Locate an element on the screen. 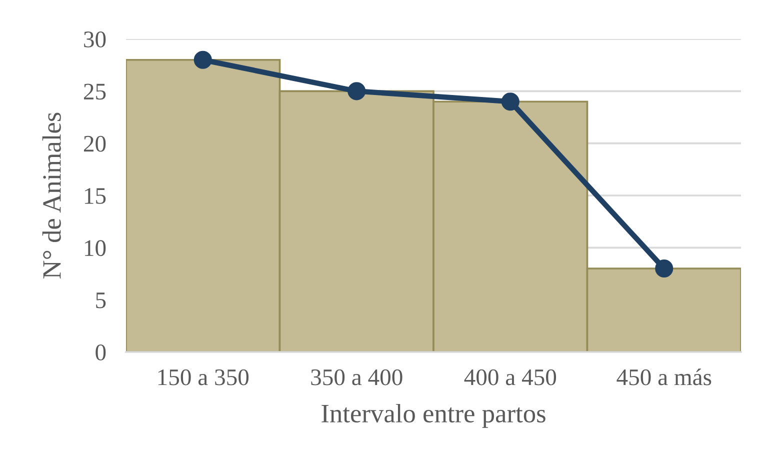 This screenshot has width=757, height=459. y-tick-label: 5 is located at coordinates (101, 300).